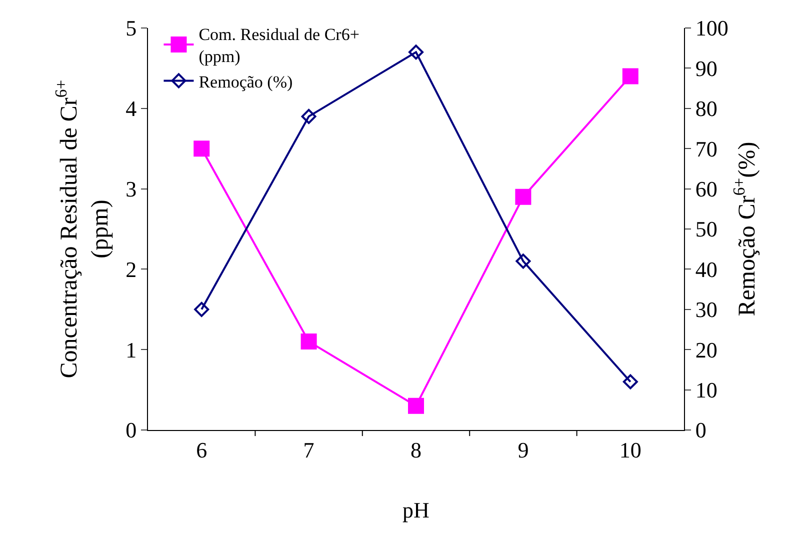 This screenshot has width=794, height=551. What do you see at coordinates (706, 149) in the screenshot?
I see `y2-tick-label: 70` at bounding box center [706, 149].